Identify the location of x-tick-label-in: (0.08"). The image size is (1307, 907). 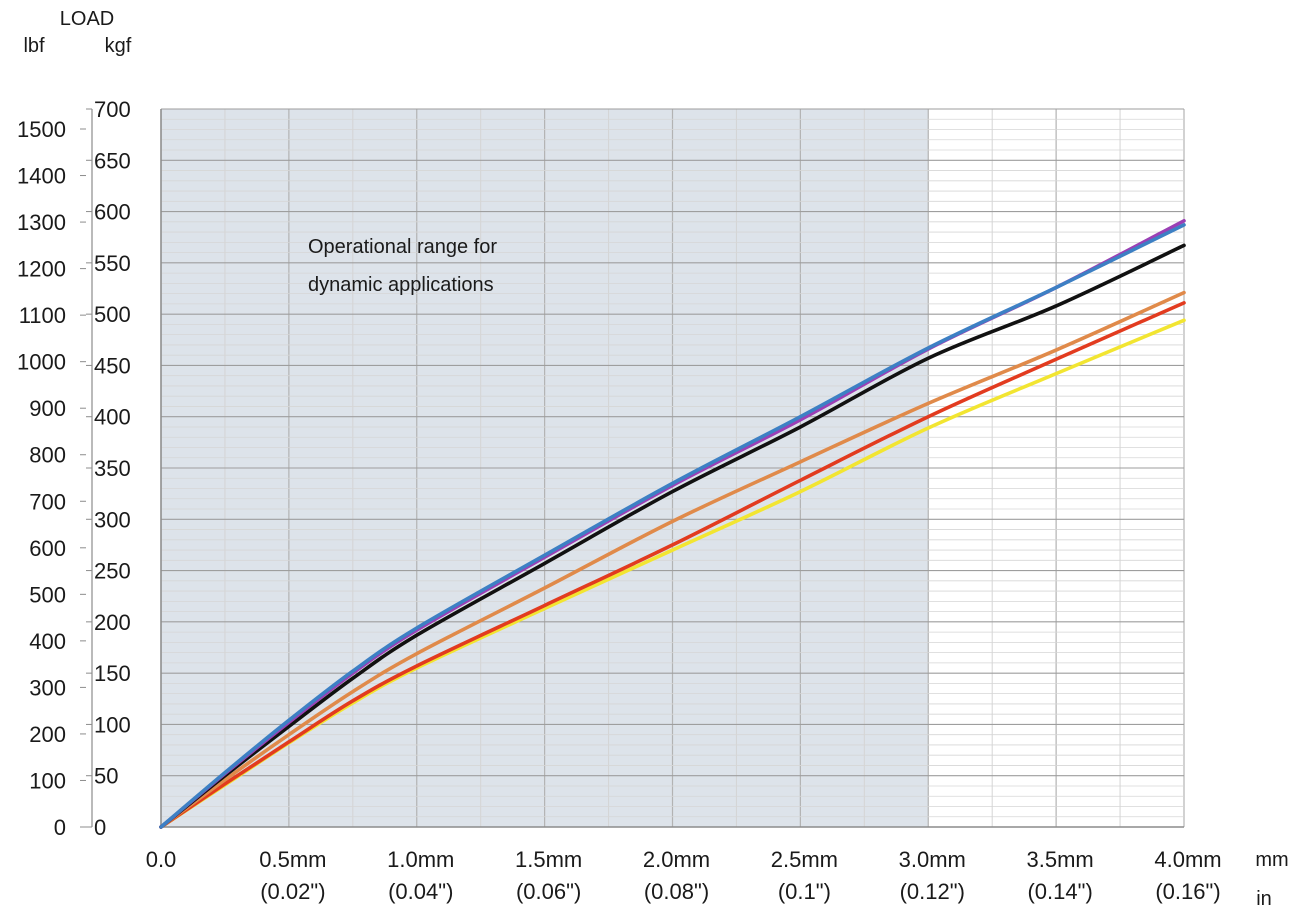
(676, 891).